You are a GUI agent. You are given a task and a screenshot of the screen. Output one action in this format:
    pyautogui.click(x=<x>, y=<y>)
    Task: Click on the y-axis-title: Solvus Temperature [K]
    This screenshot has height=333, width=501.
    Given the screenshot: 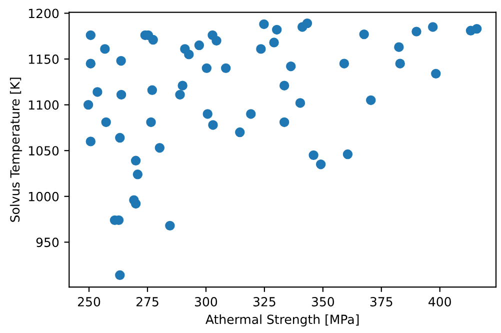 What is the action you would take?
    pyautogui.click(x=16, y=150)
    